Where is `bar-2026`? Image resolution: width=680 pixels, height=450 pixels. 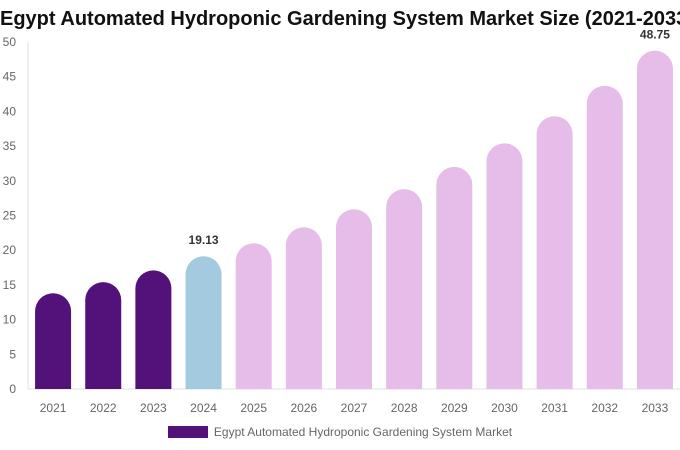 bar-2026 is located at coordinates (303, 308).